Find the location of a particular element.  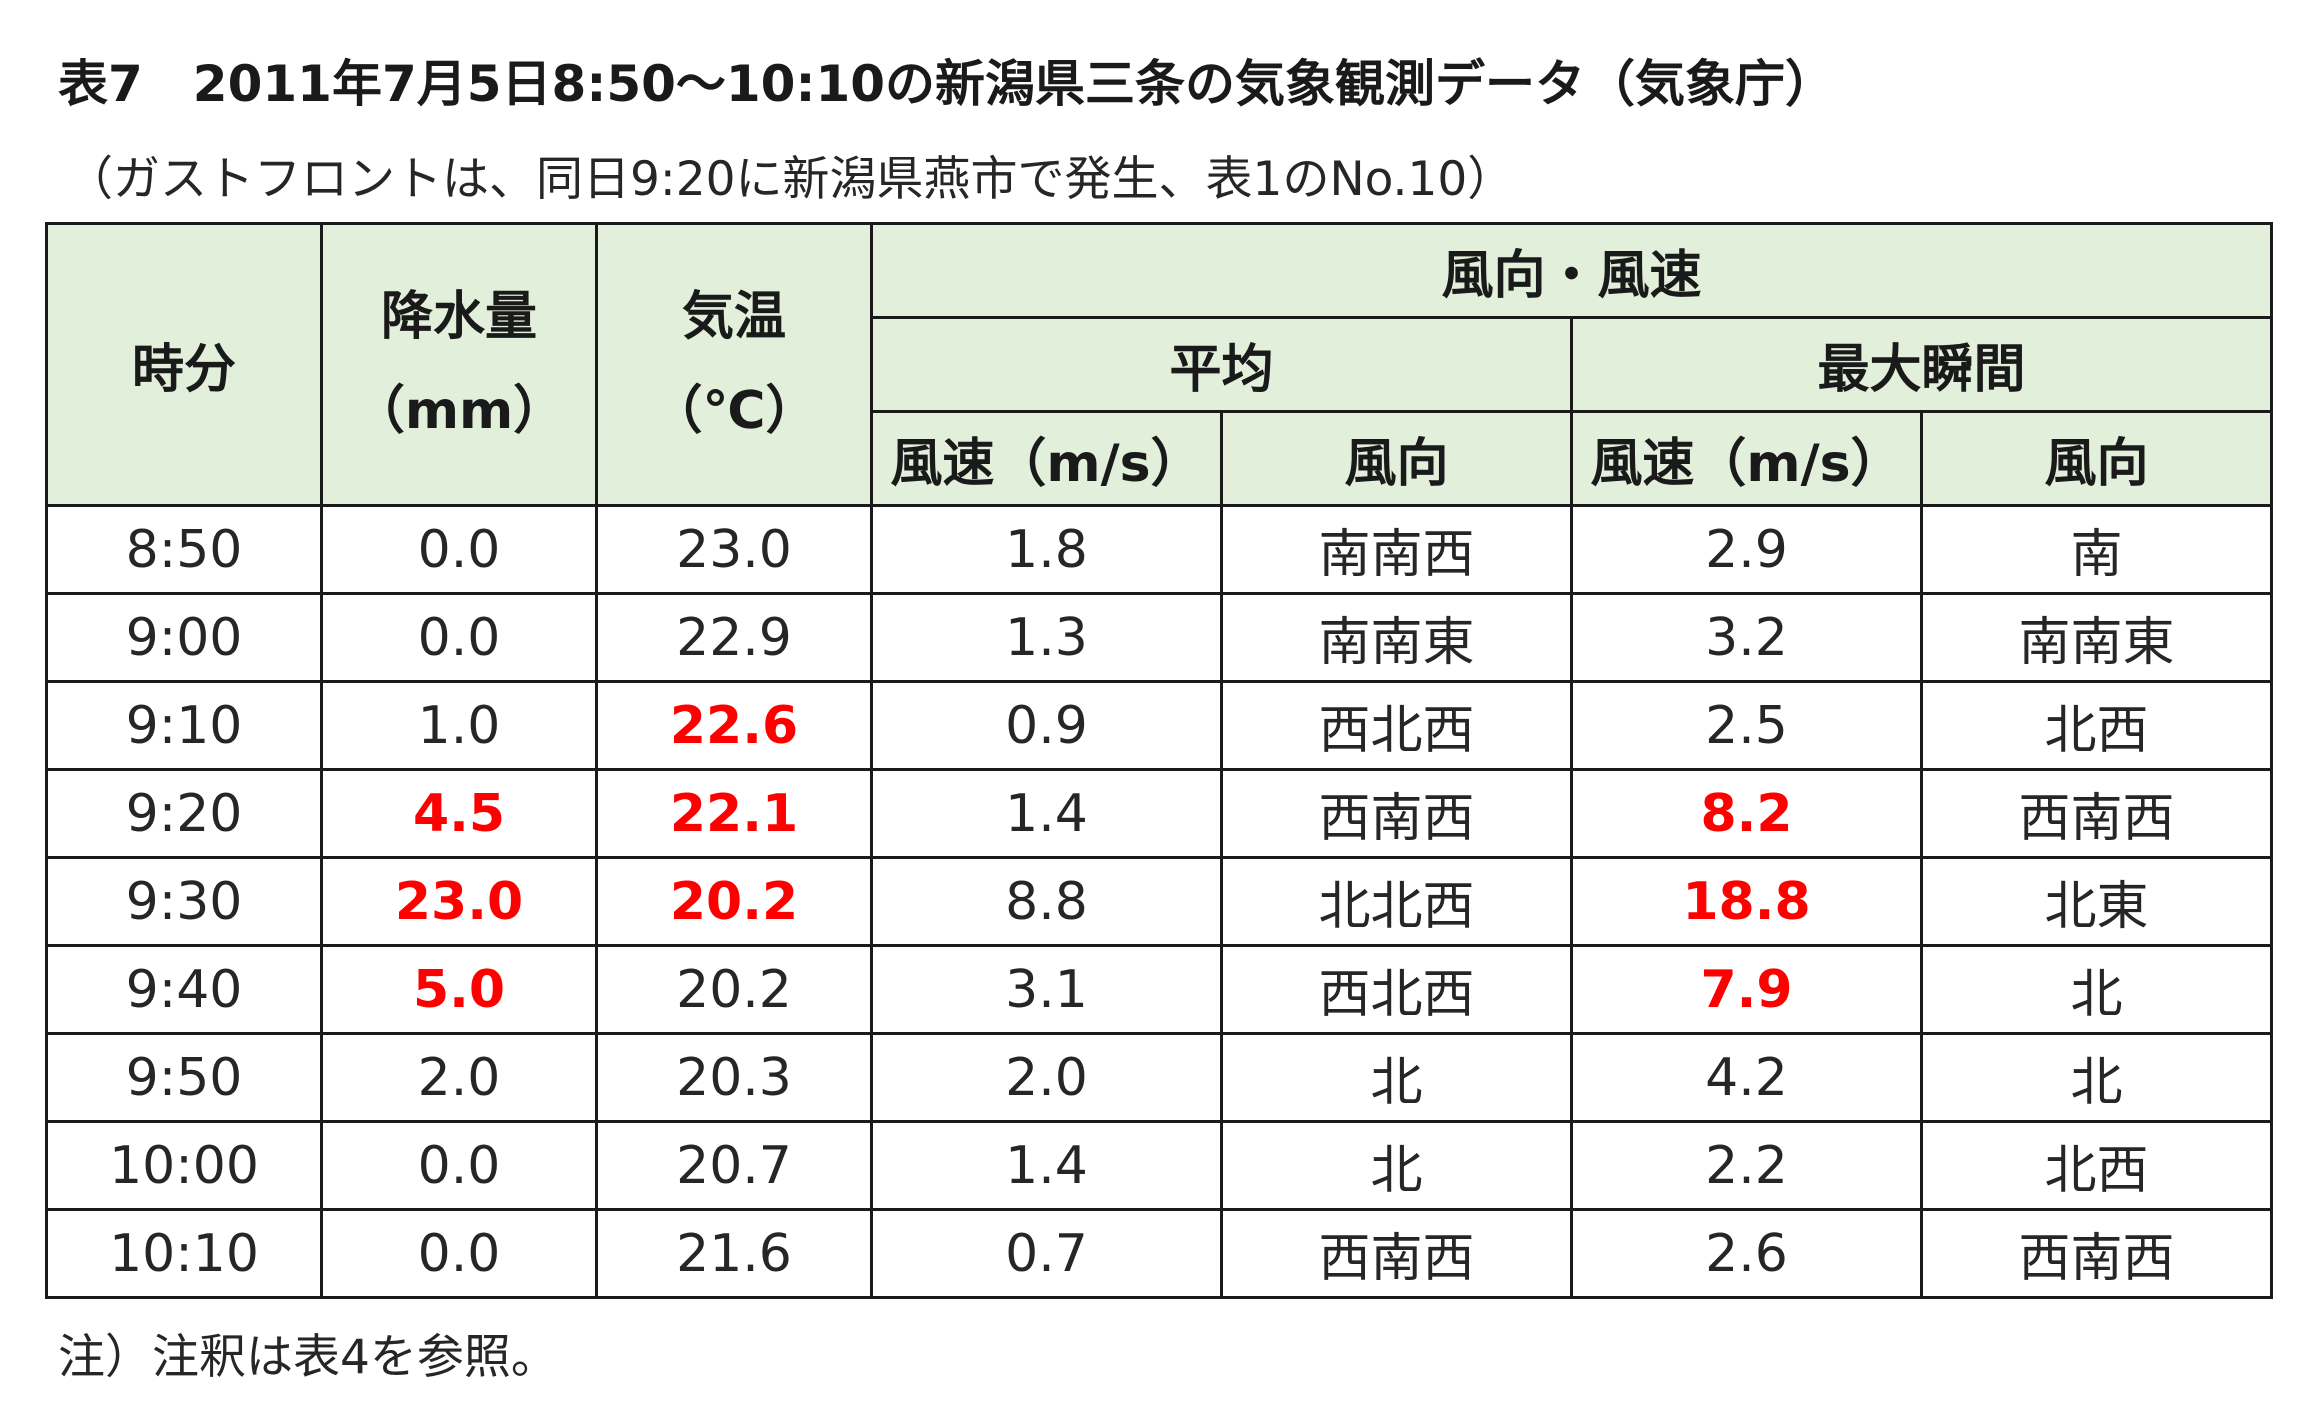

header-temperature: 気温 （℃） is located at coordinates (734, 364).